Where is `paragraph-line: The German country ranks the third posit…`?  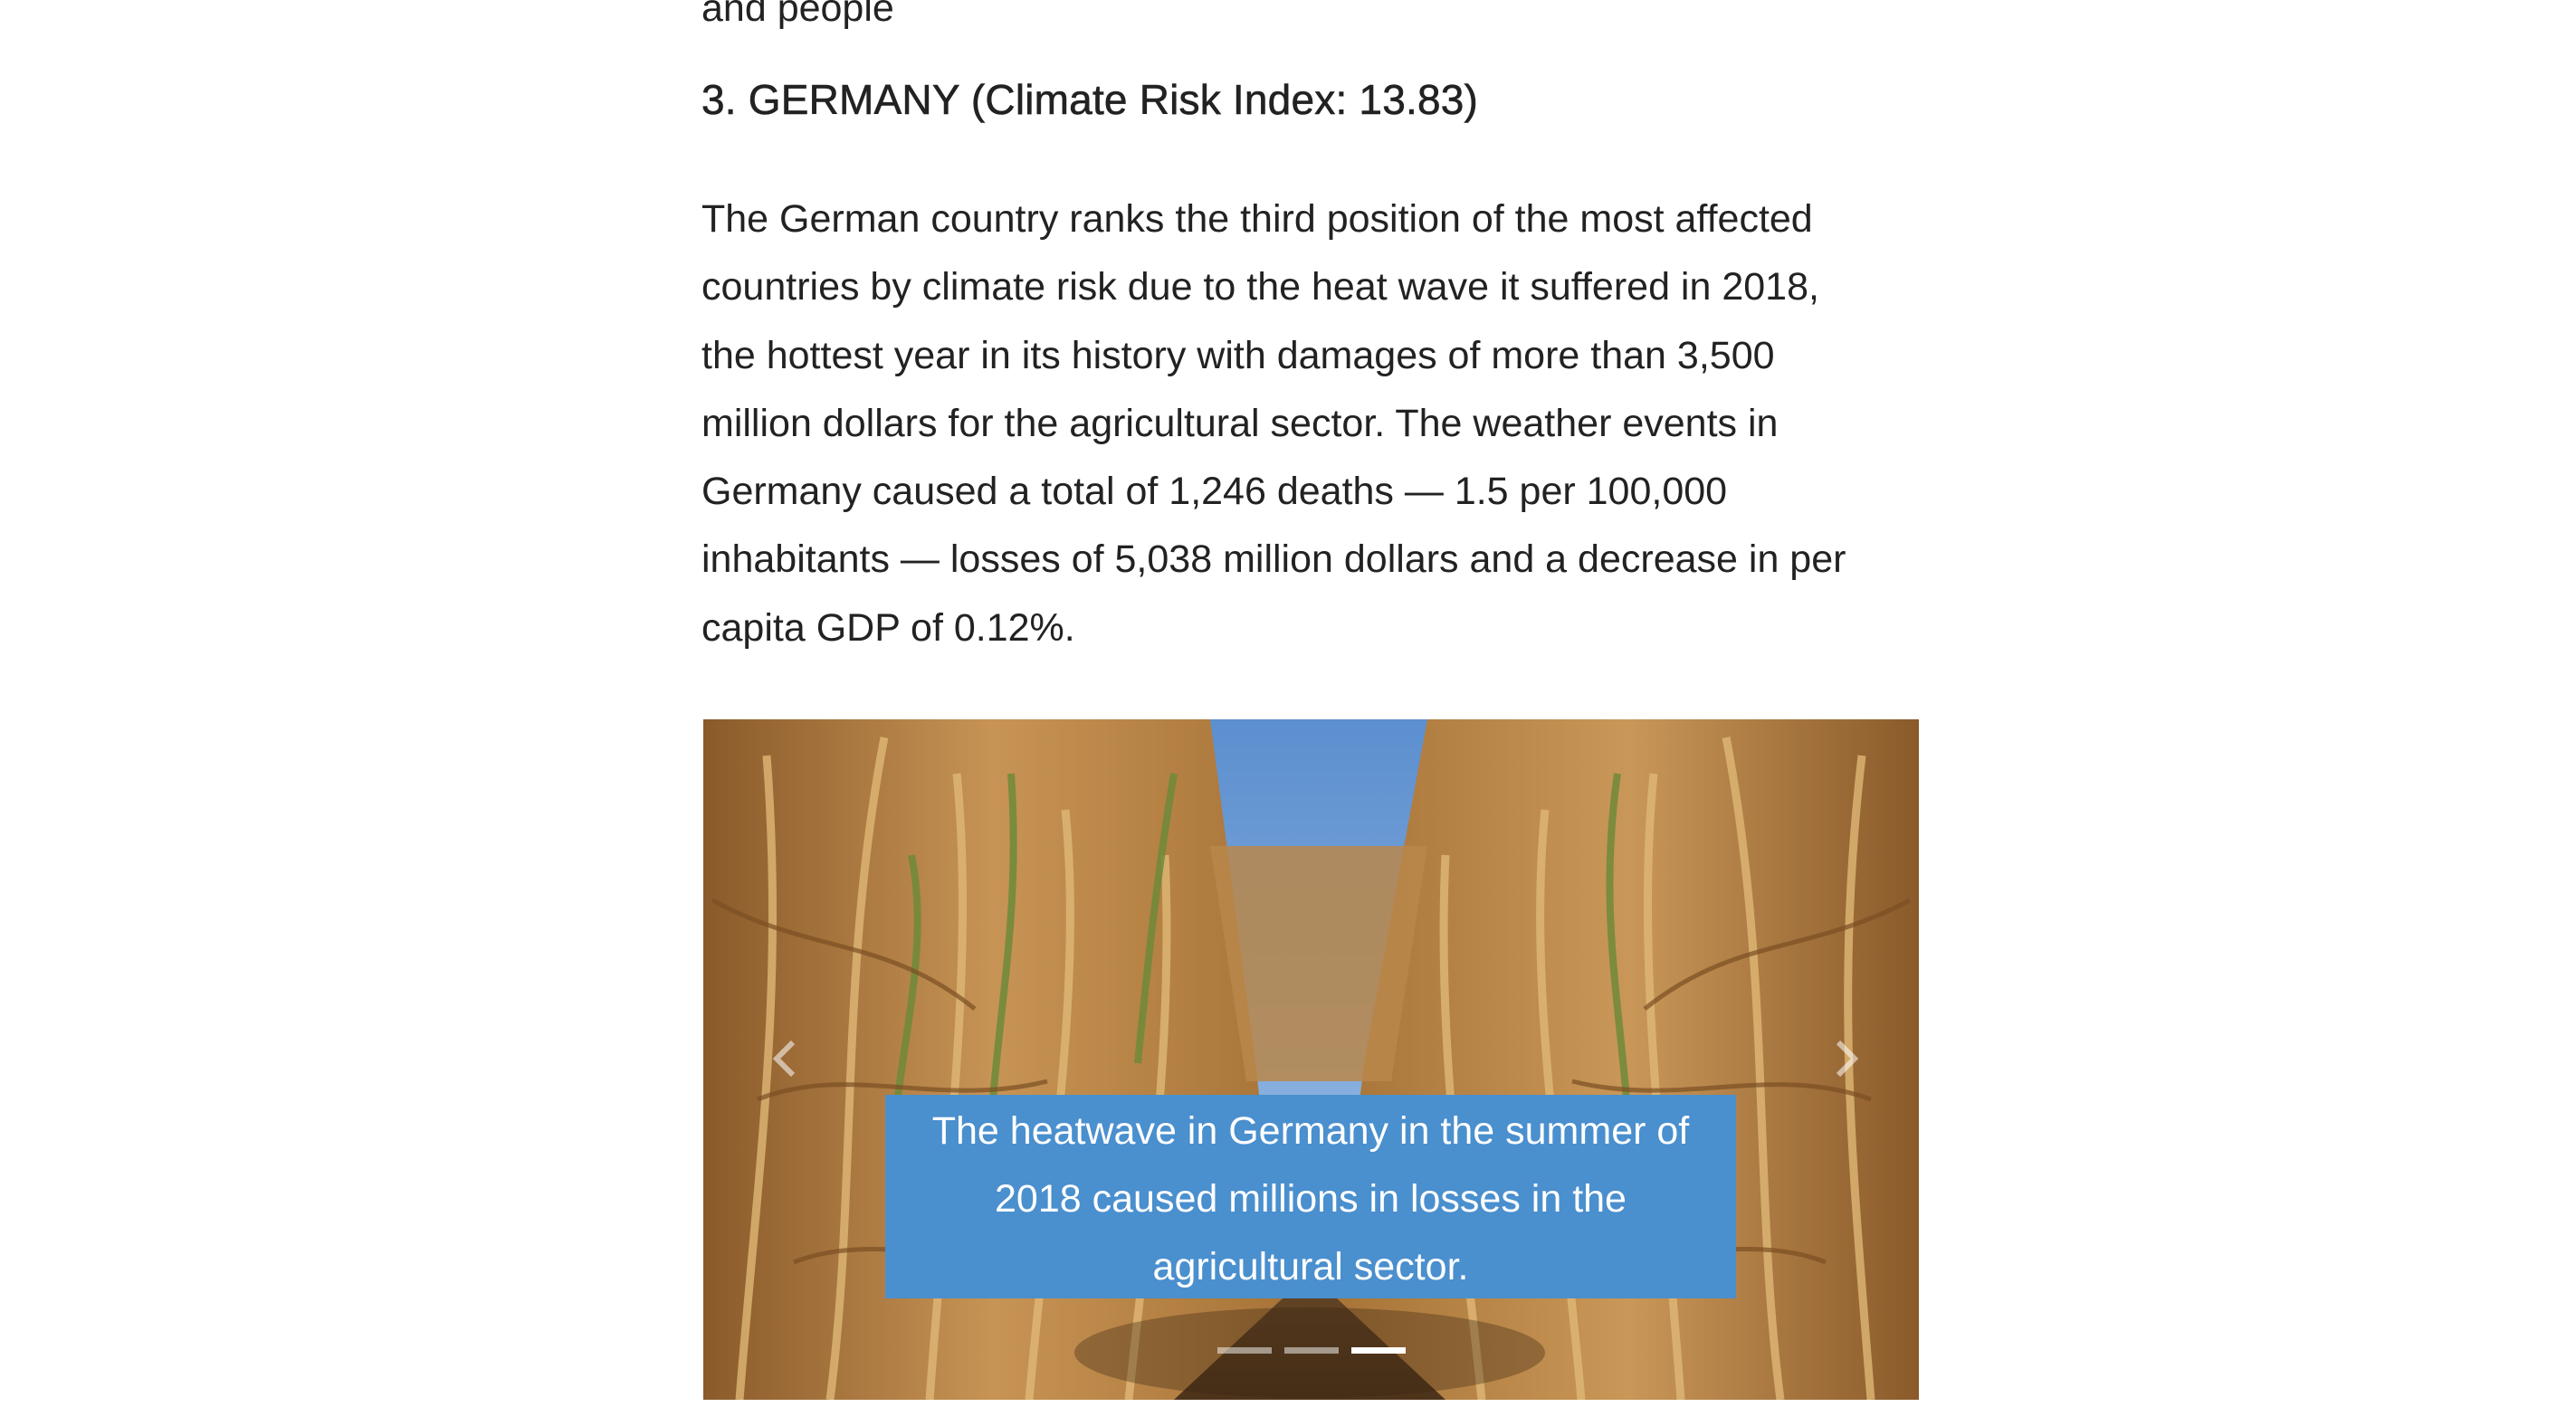
paragraph-line: The German country ranks the third posit… is located at coordinates (1257, 219).